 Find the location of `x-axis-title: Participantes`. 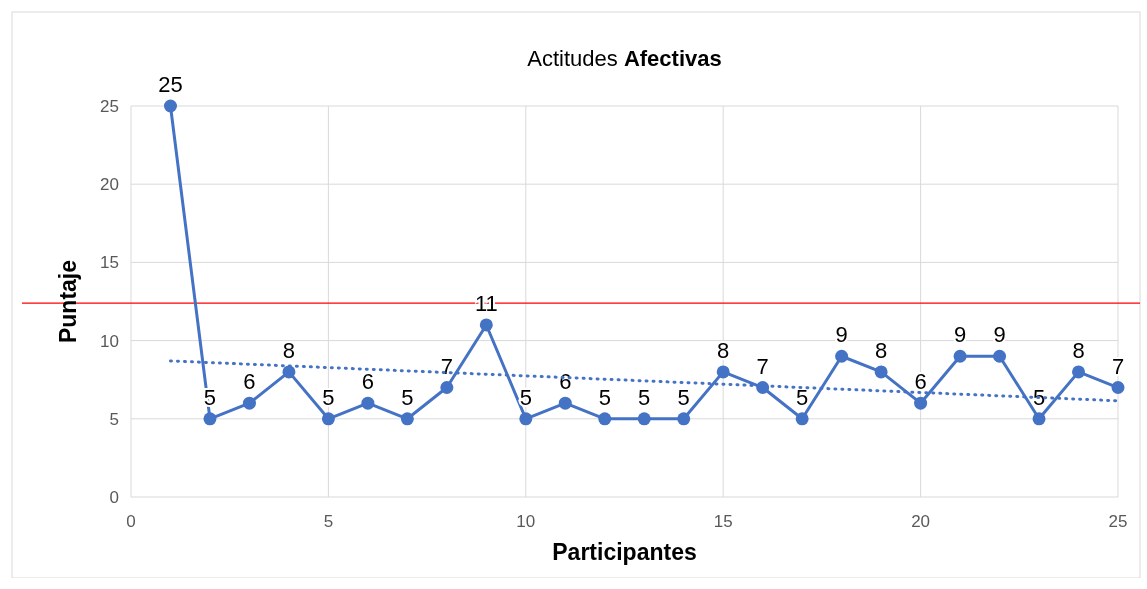

x-axis-title: Participantes is located at coordinates (624, 552).